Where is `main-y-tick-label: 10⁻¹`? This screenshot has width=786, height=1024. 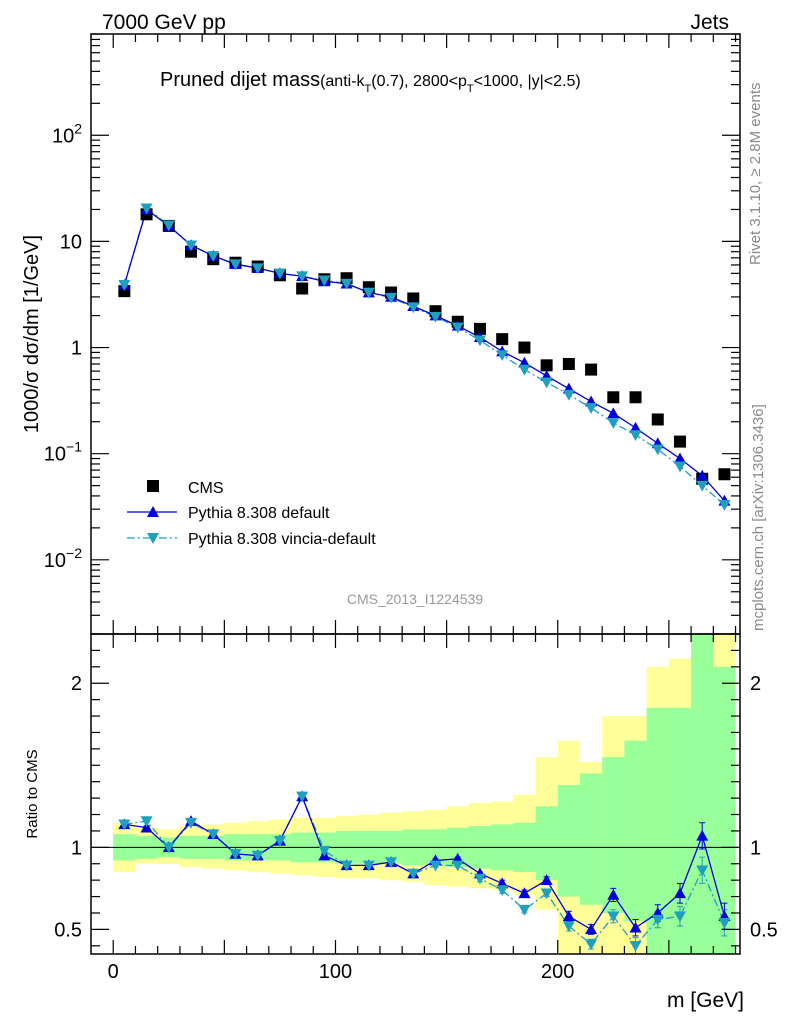
main-y-tick-label: 10⁻¹ is located at coordinates (63, 452).